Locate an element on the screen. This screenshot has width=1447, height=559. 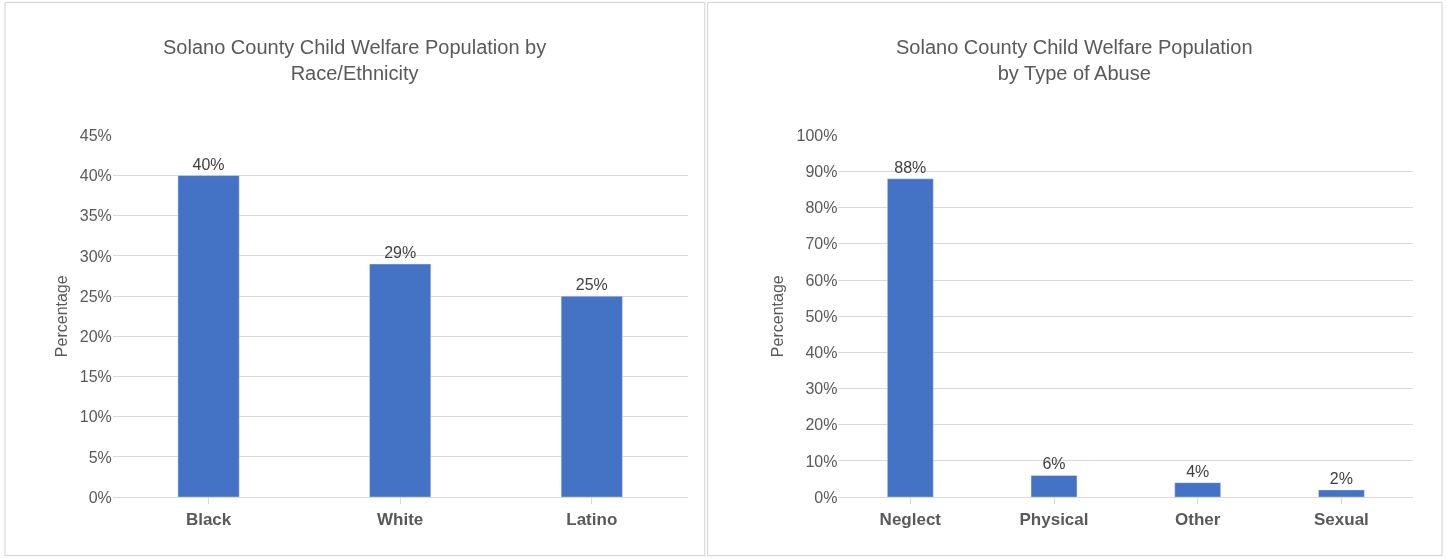
data-label: 88% is located at coordinates (910, 167).